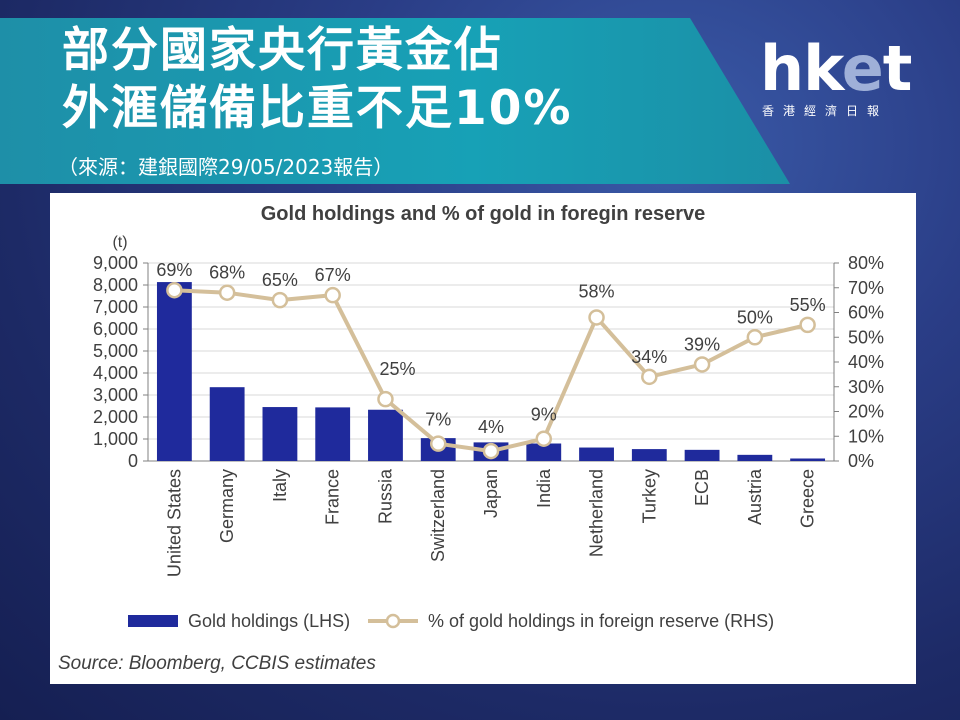  I want to click on percent-data-label: 58%, so click(597, 291).